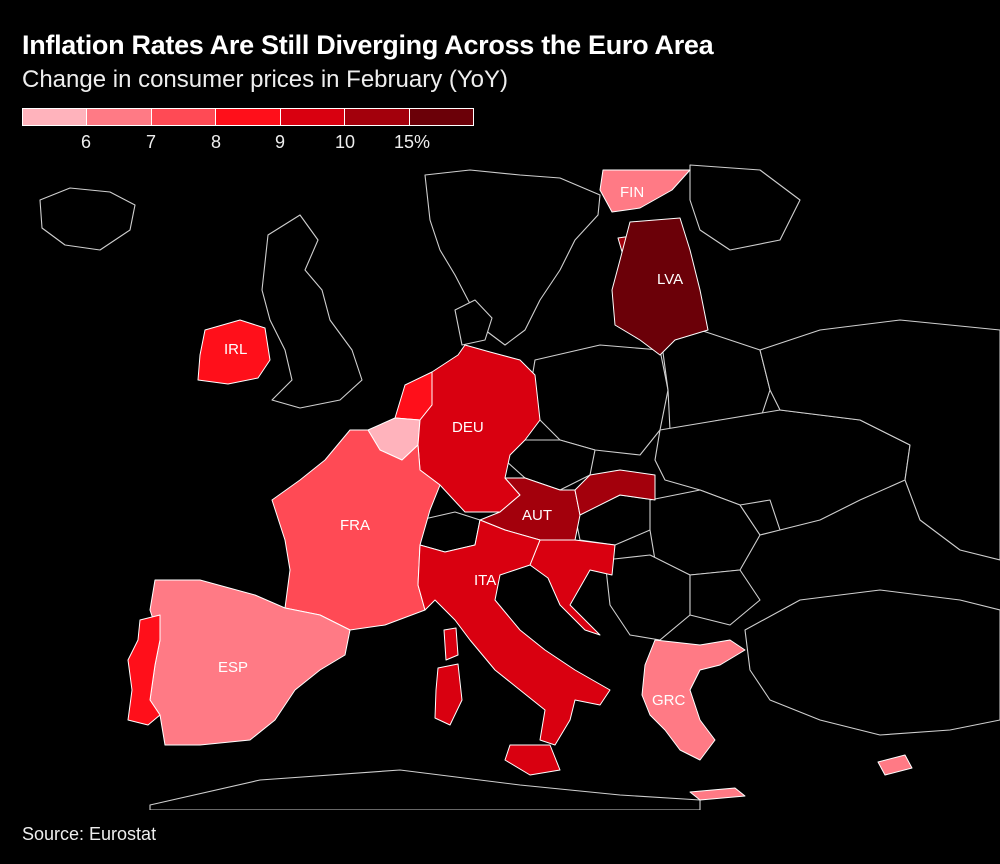 The image size is (1000, 864). What do you see at coordinates (355, 525) in the screenshot?
I see `label-fra: FRA` at bounding box center [355, 525].